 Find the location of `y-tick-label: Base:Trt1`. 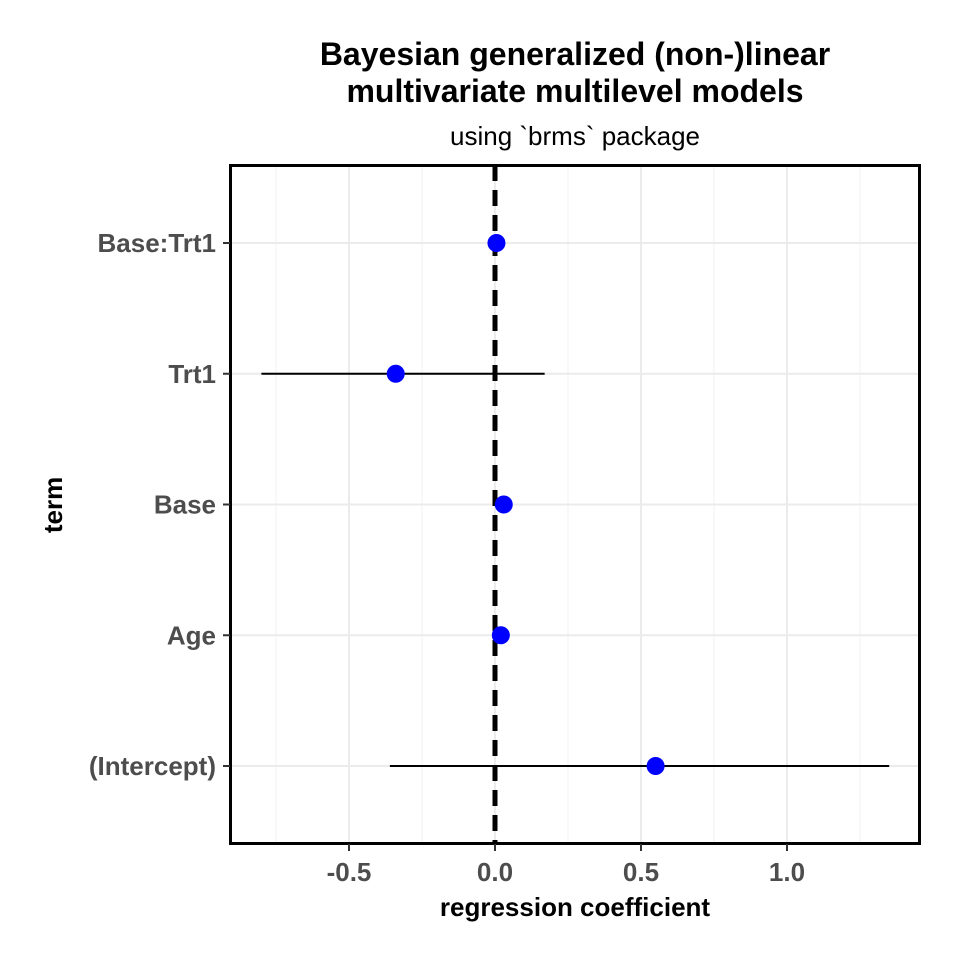

y-tick-label: Base:Trt1 is located at coordinates (157, 243).